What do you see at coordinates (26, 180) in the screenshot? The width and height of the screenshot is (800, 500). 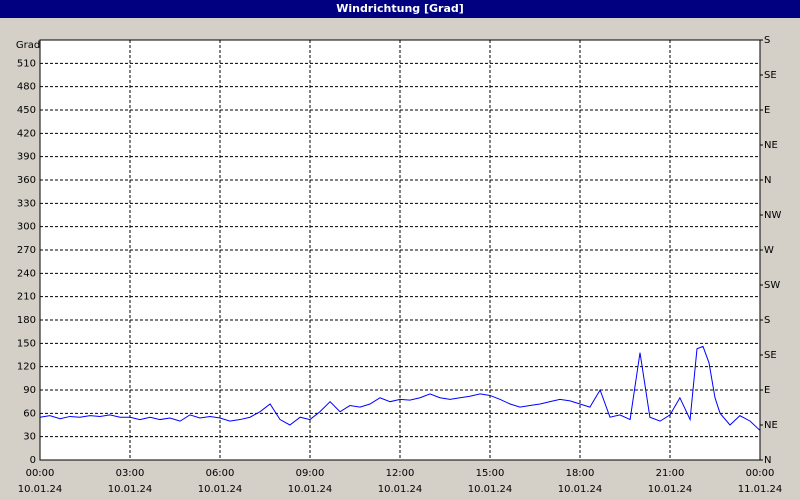 I see `y-tick-label: 360` at bounding box center [26, 180].